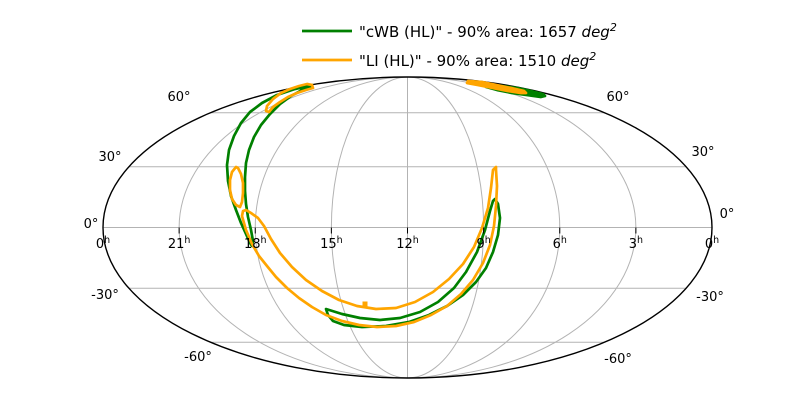 The height and width of the screenshot is (404, 800). I want to click on ra-tick-label: 6h, so click(560, 243).